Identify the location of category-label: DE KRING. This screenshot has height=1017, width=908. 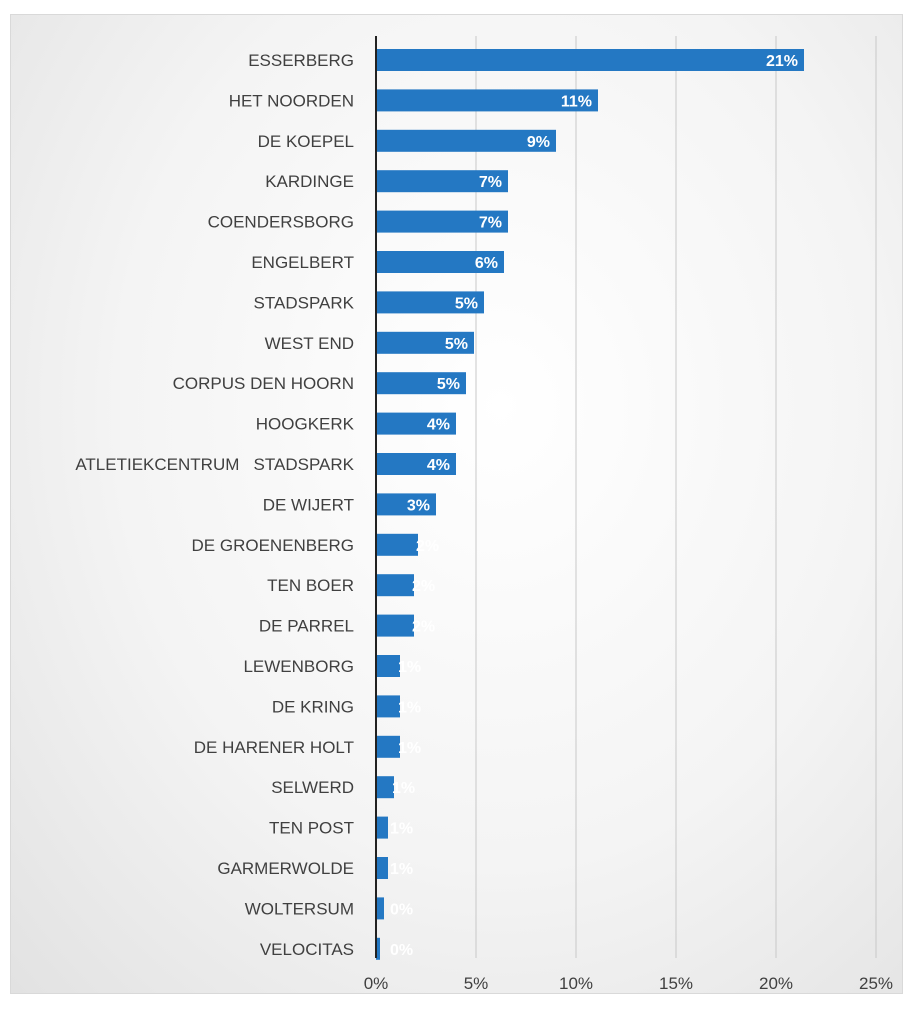
(313, 706).